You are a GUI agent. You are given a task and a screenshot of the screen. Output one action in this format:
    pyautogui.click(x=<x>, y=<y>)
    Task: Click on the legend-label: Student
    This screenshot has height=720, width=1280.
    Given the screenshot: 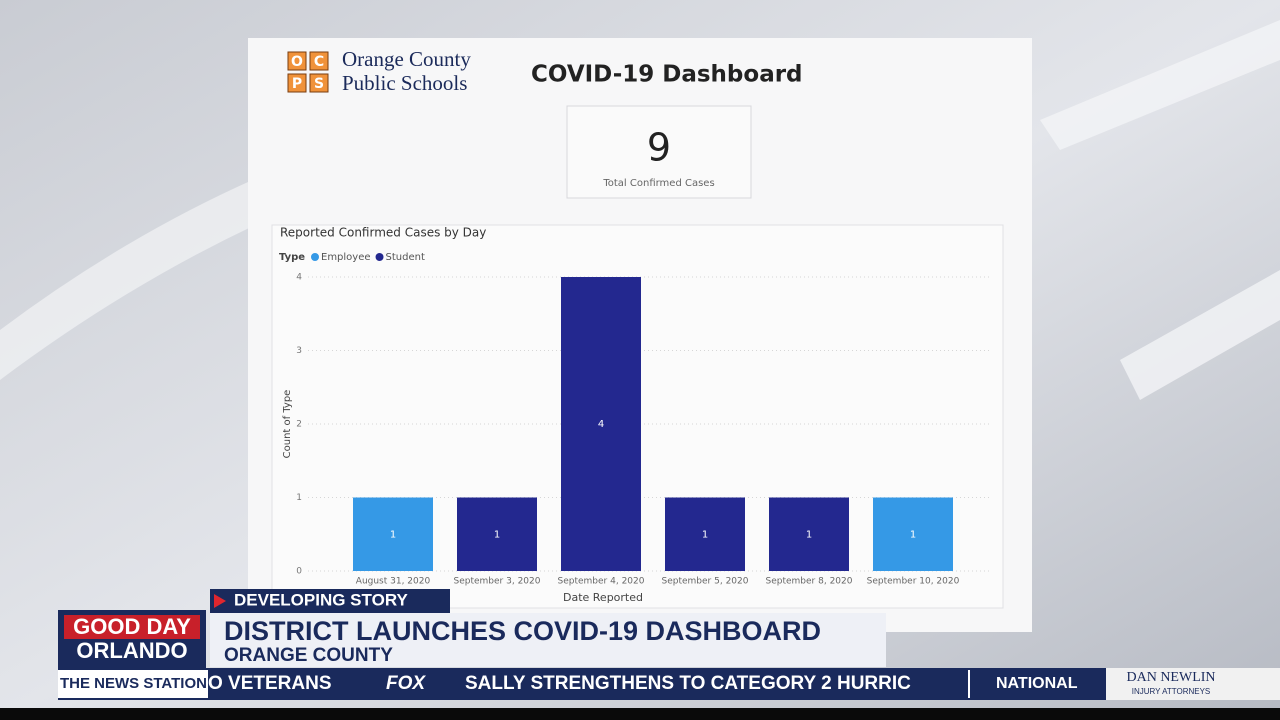 What is the action you would take?
    pyautogui.click(x=405, y=257)
    